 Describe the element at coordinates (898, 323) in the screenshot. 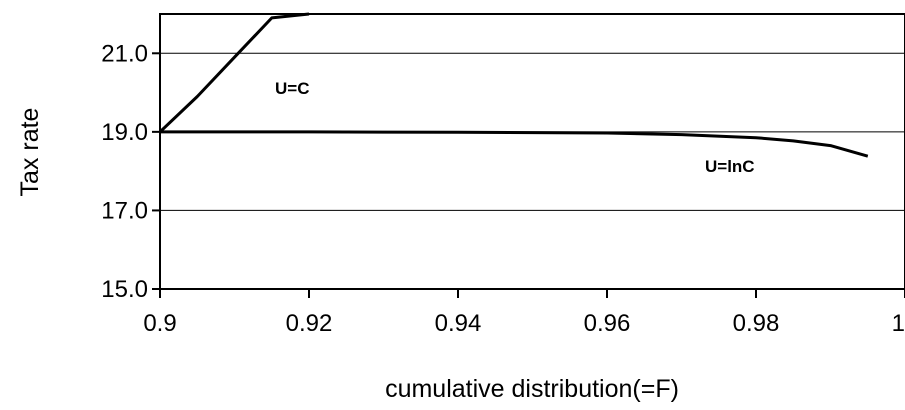

I see `x-tick-label: 1` at that location.